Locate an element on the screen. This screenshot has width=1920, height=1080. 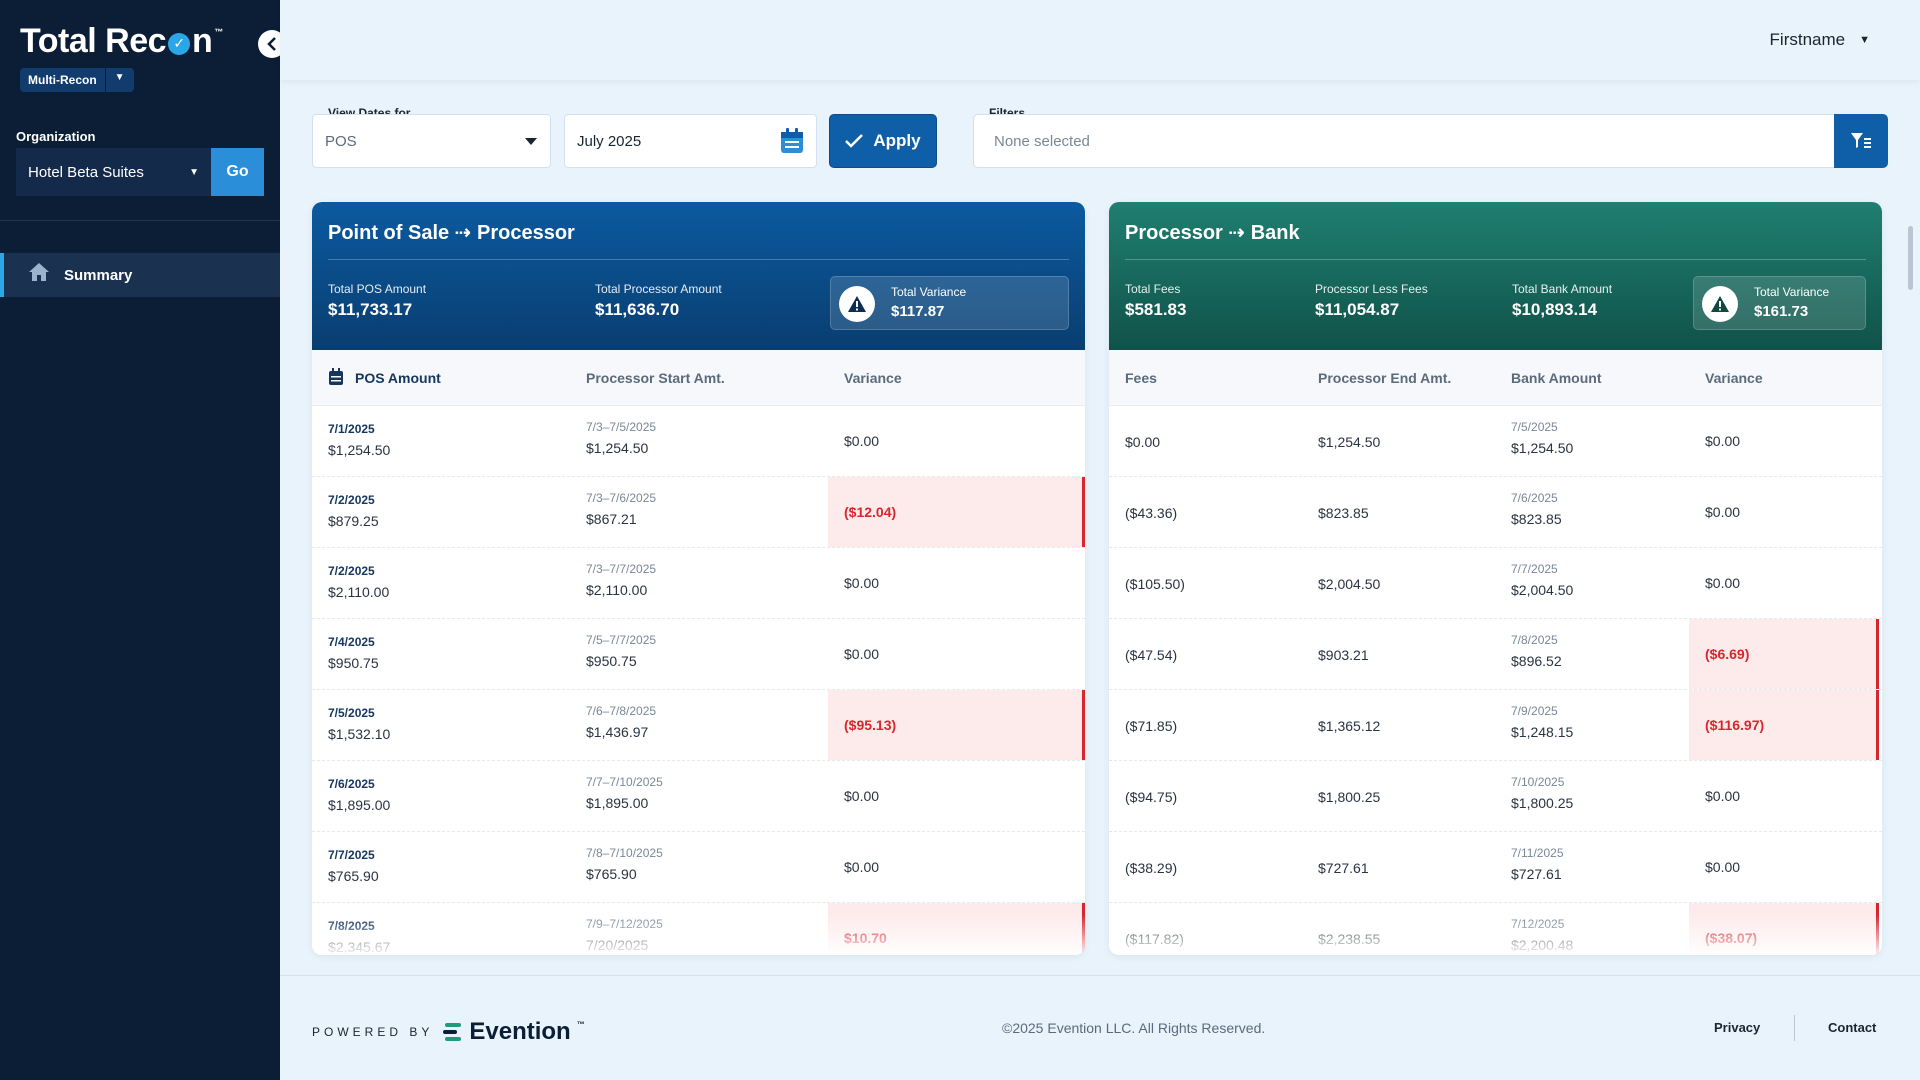
processor-start-cell: 7/3–7/5/2025 $1,254.50 is located at coordinates (621, 438).